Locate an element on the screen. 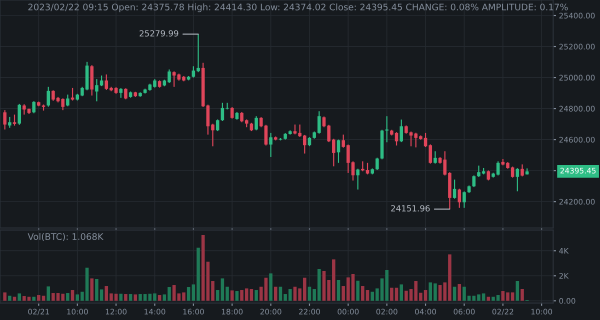 This screenshot has height=320, width=600. annotation: 25279.99 is located at coordinates (159, 33).